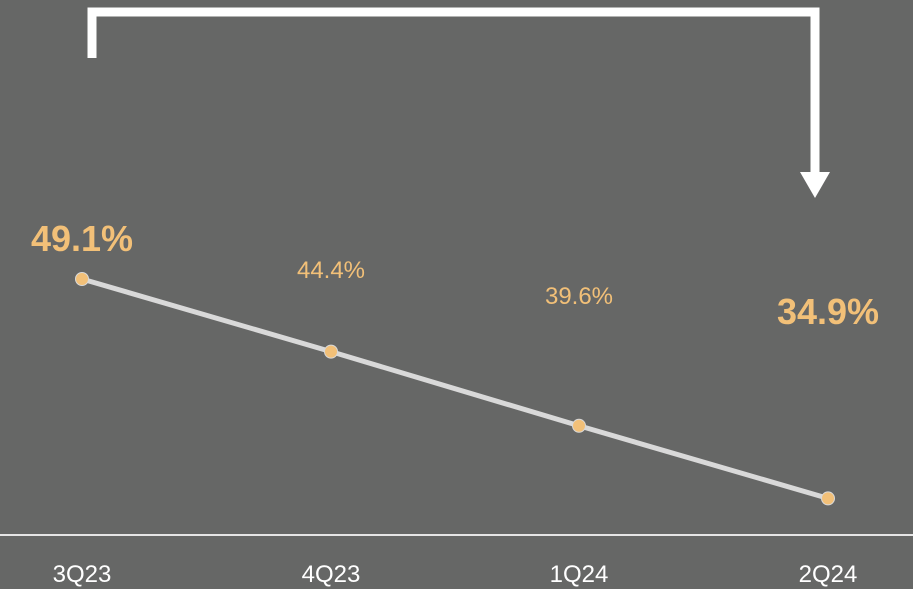  Describe the element at coordinates (331, 351) in the screenshot. I see `data-point-4Q23` at that location.